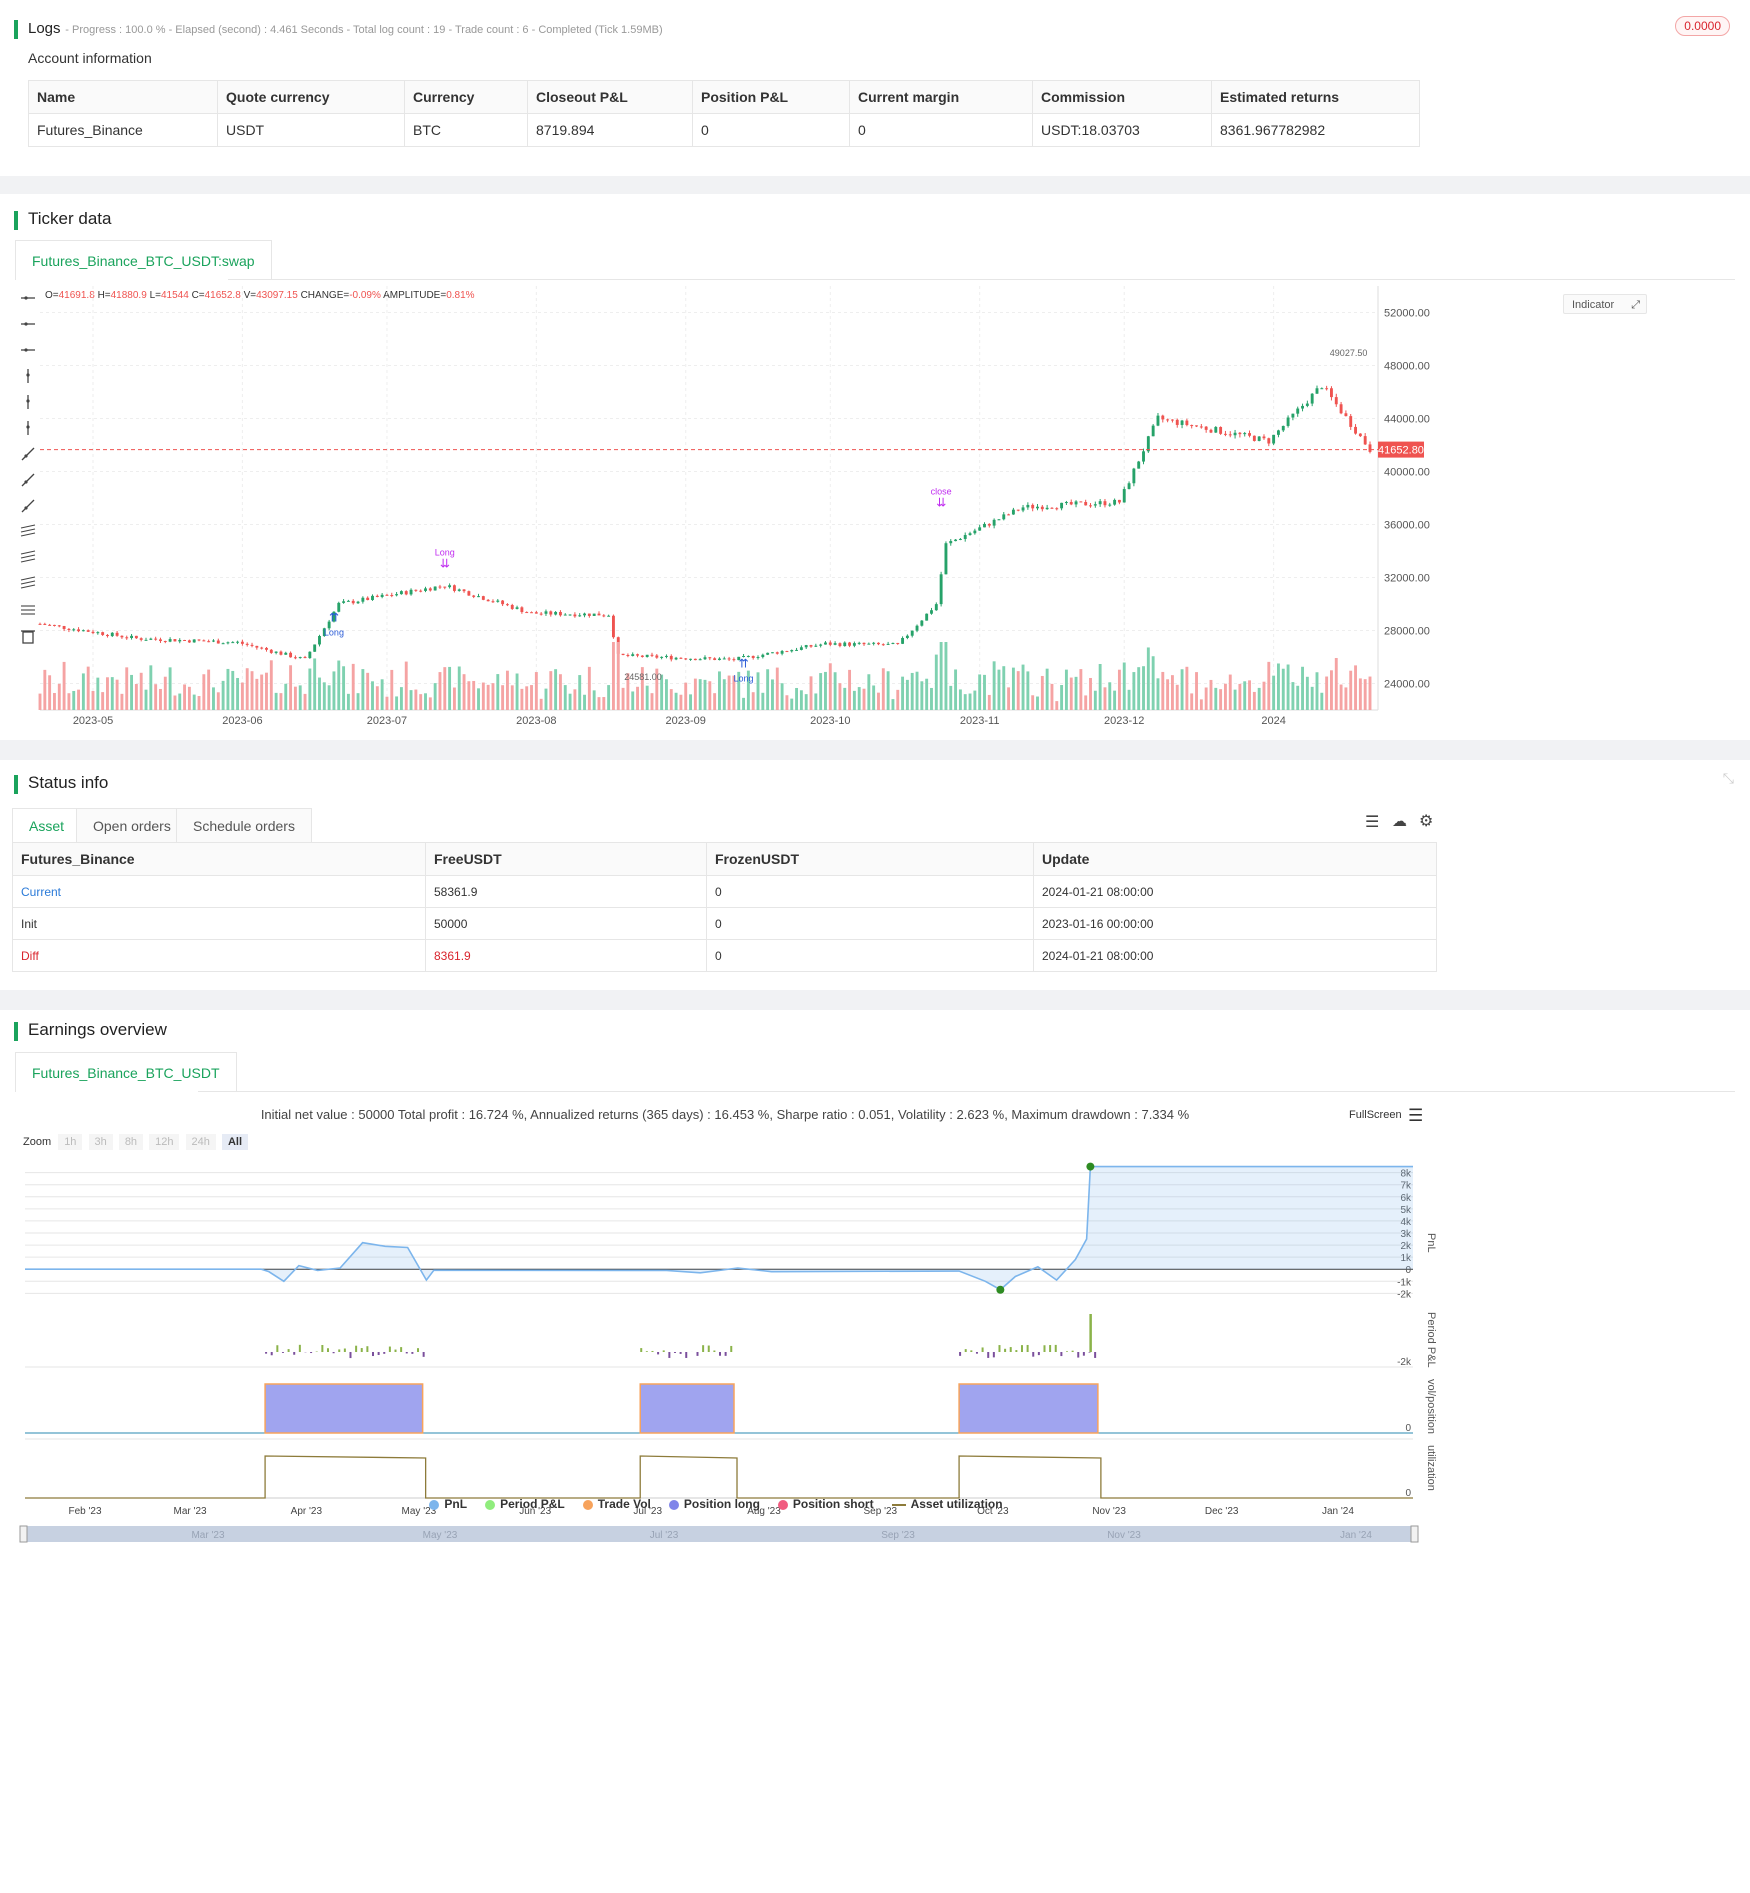  Describe the element at coordinates (825, 1504) in the screenshot. I see `legend-item: Position short` at that location.